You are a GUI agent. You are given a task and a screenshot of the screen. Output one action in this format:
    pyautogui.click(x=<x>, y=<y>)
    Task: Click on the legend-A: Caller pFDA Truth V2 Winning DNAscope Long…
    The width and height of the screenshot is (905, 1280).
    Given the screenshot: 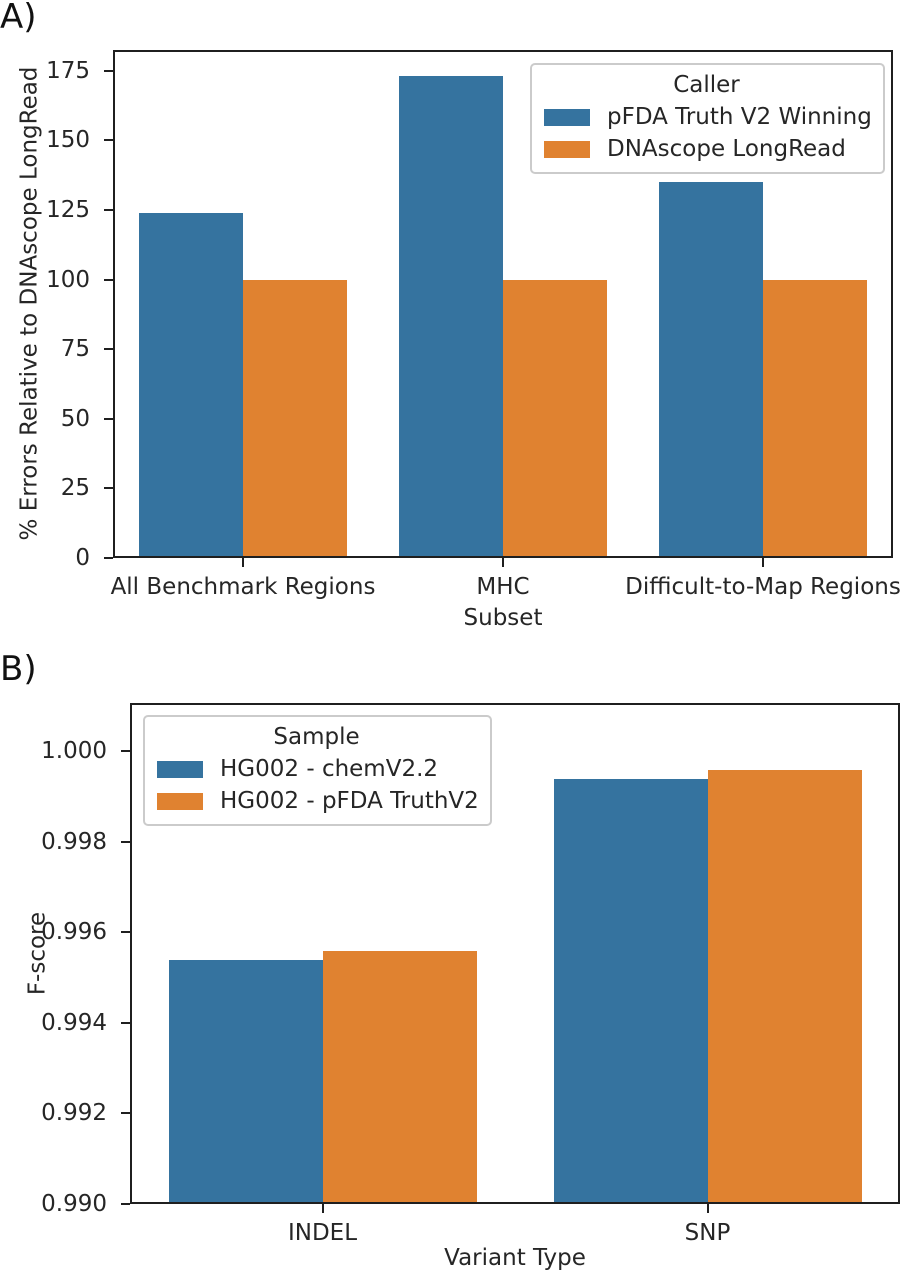 What is the action you would take?
    pyautogui.click(x=707, y=118)
    